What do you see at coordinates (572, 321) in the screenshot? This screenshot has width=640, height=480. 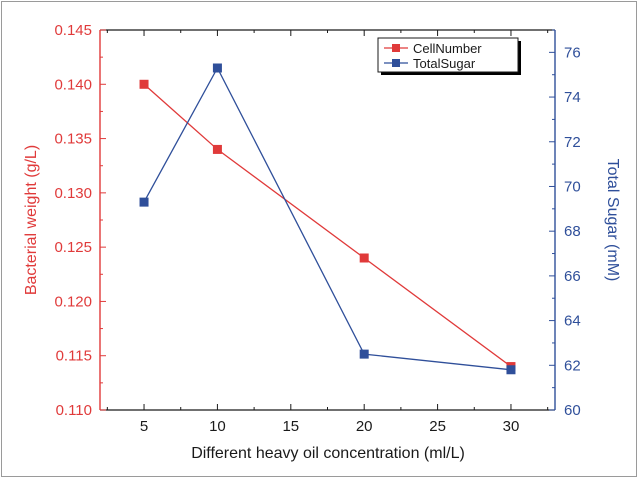 I see `right-y-tick-label: 64` at bounding box center [572, 321].